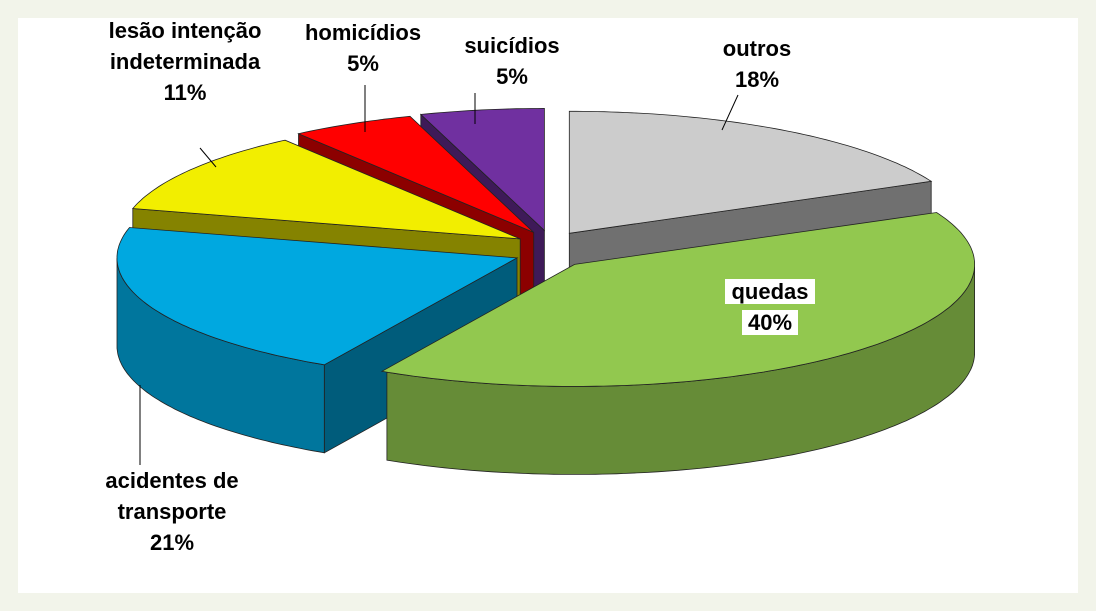 The width and height of the screenshot is (1096, 611). Describe the element at coordinates (757, 48) in the screenshot. I see `category-label: outros` at that location.